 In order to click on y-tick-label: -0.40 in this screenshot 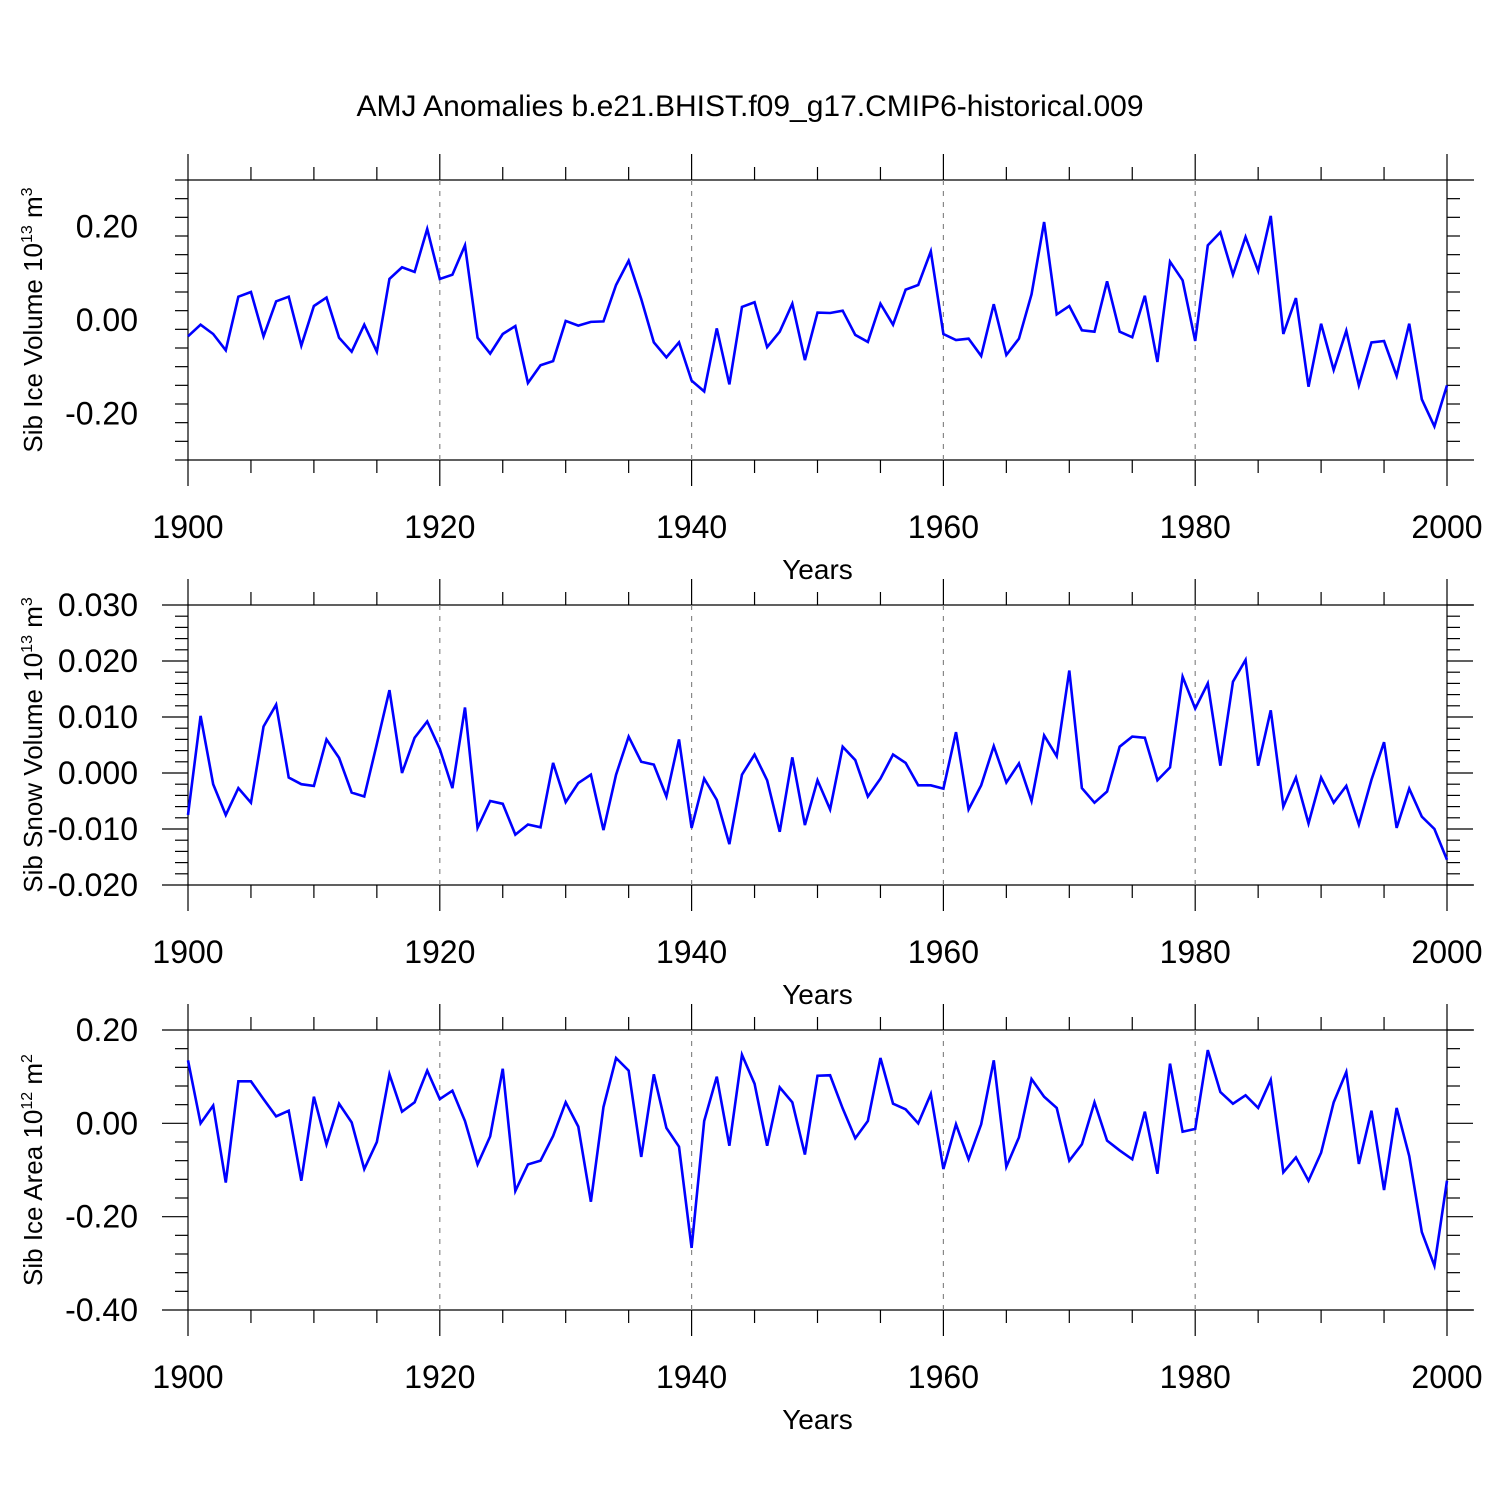, I will do `click(101, 1310)`.